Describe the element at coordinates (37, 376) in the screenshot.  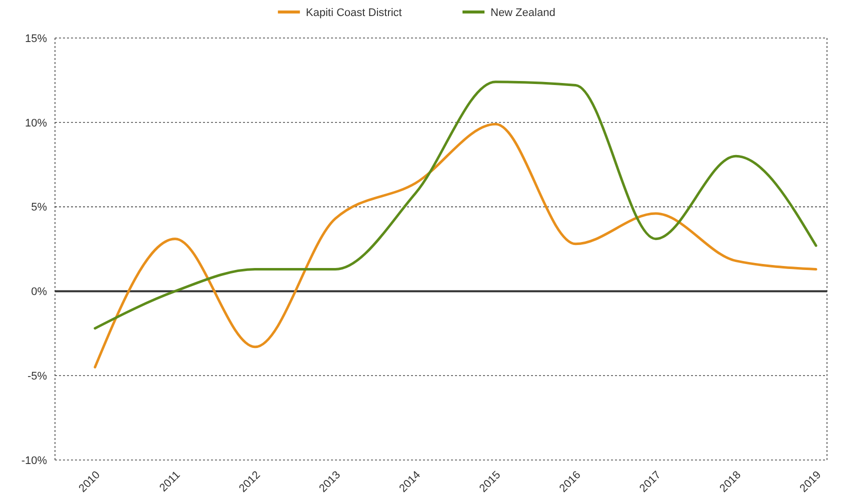
I see `y-tick-label: -5%` at that location.